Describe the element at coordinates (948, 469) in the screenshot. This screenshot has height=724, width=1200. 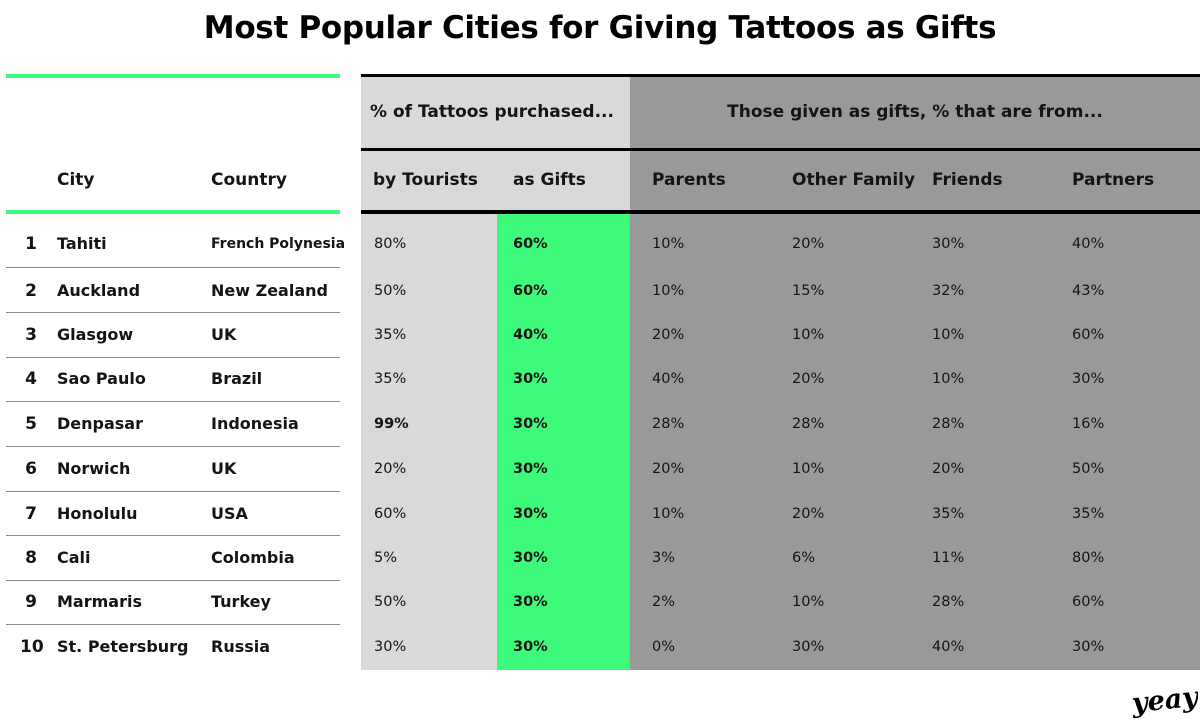
I see `friends-cell: 20%` at that location.